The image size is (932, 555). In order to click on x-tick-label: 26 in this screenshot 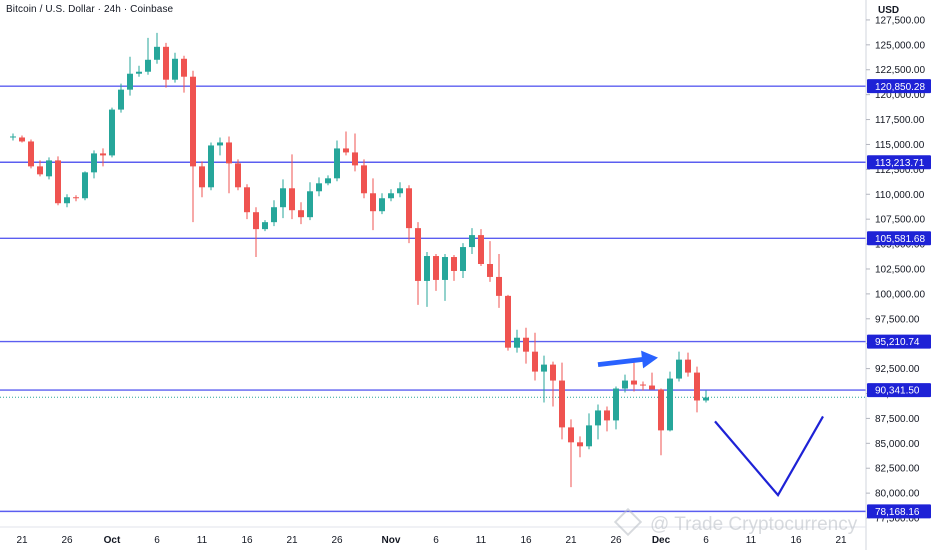, I will do `click(337, 540)`.